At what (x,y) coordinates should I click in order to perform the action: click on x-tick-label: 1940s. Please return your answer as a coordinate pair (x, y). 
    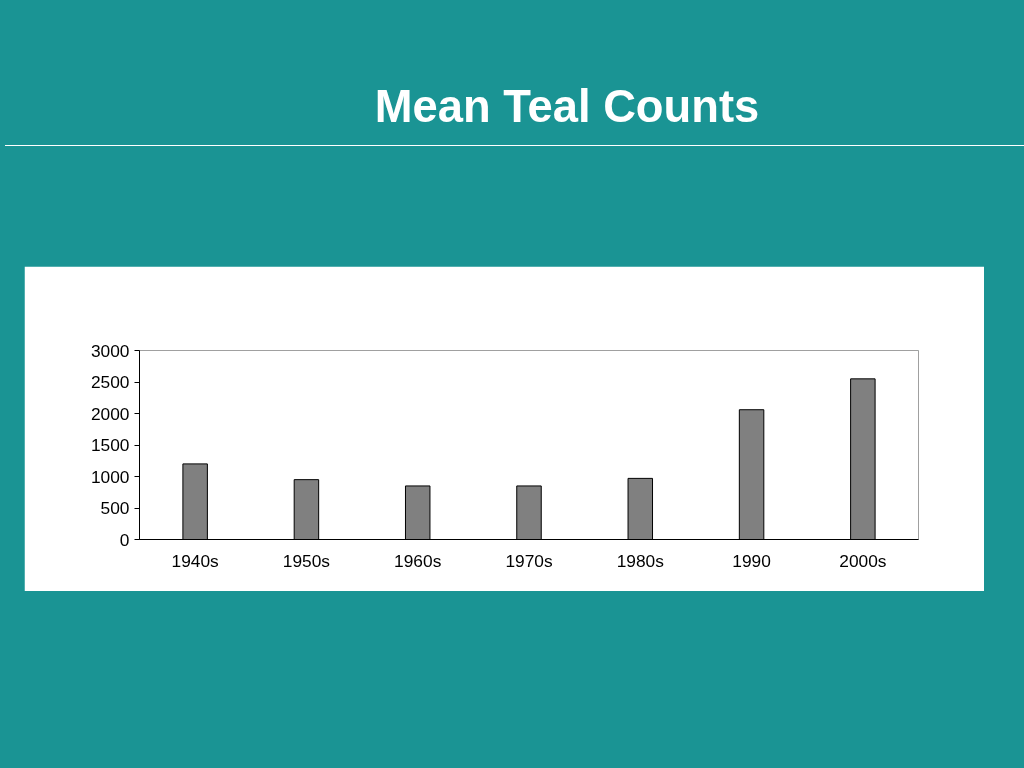
    Looking at the image, I should click on (195, 560).